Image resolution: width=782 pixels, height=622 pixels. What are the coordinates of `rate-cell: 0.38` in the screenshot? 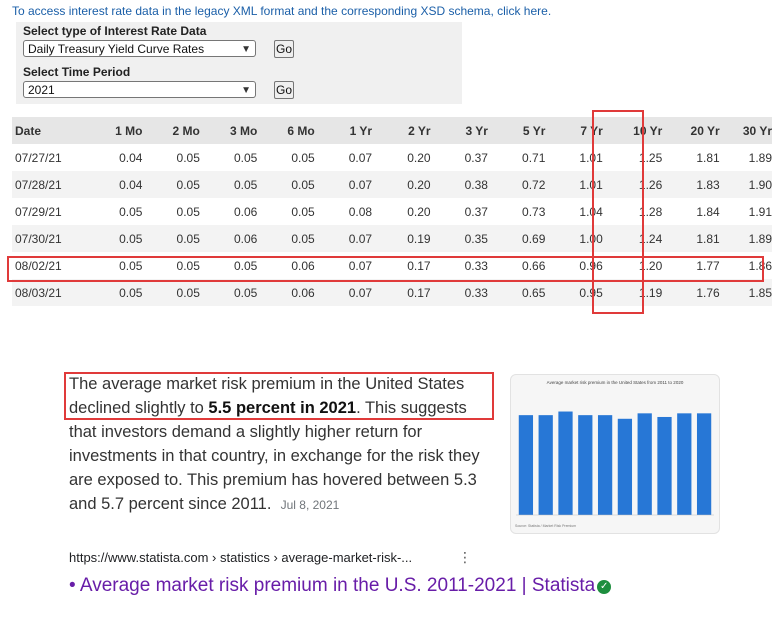 It's located at (459, 184).